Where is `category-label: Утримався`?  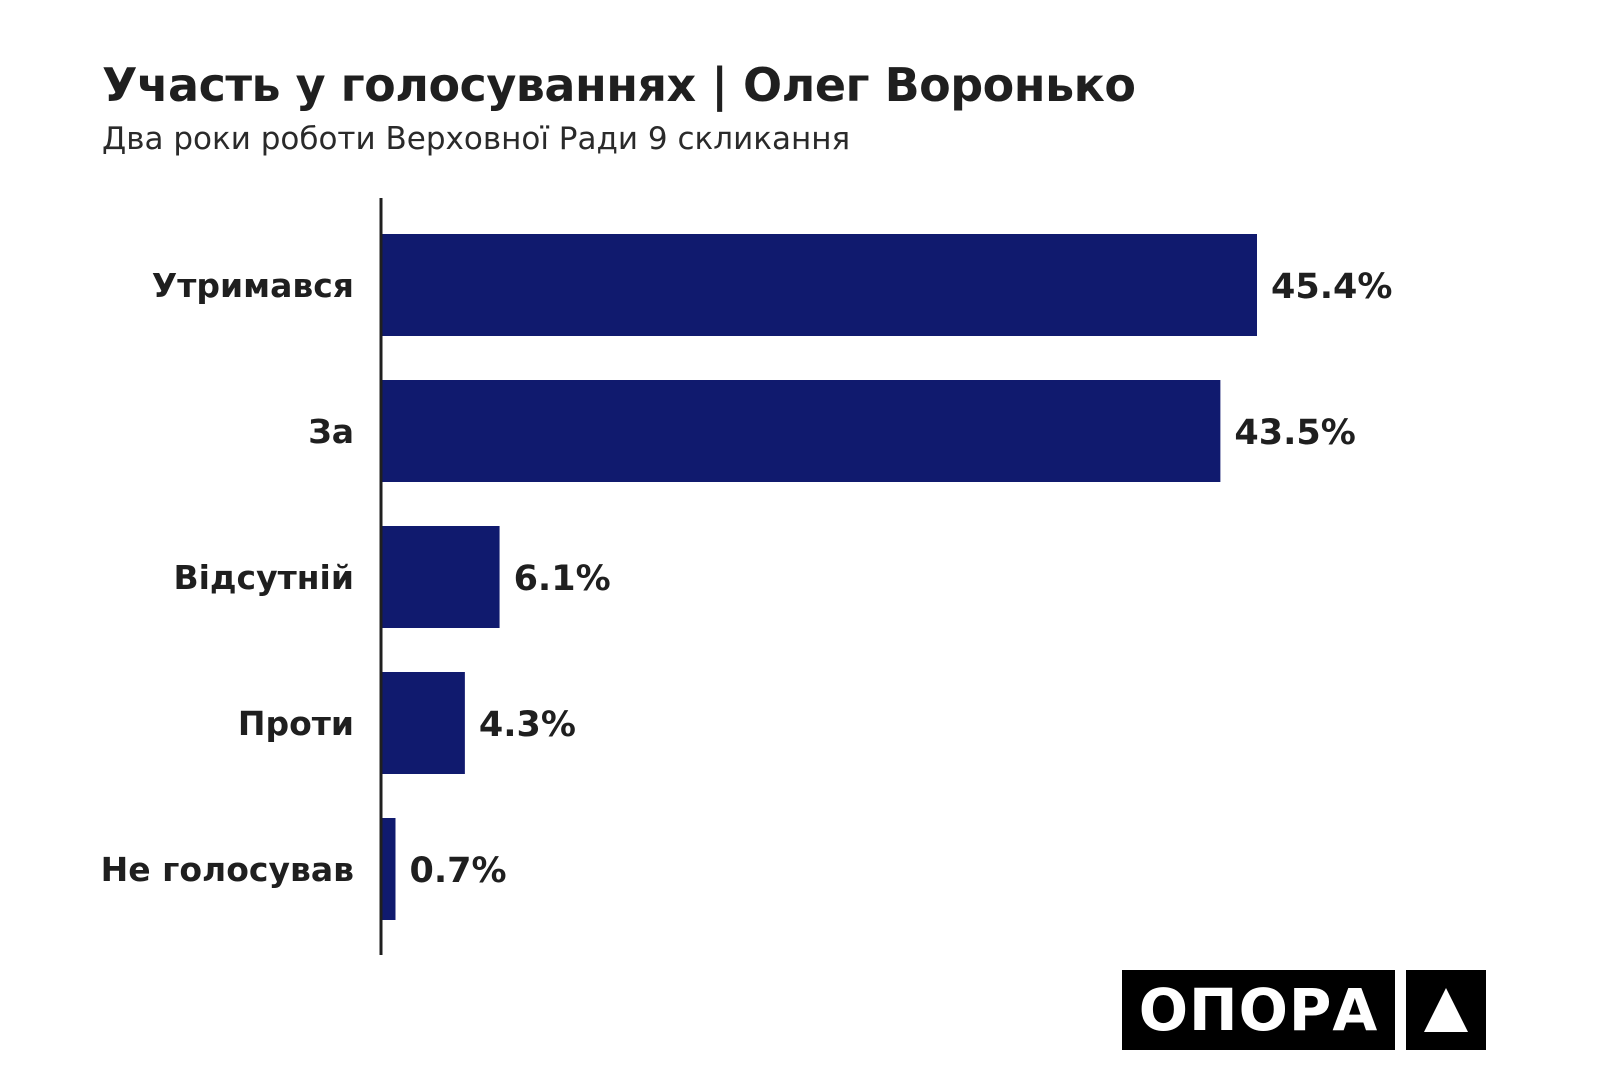
category-label: Утримався is located at coordinates (253, 285).